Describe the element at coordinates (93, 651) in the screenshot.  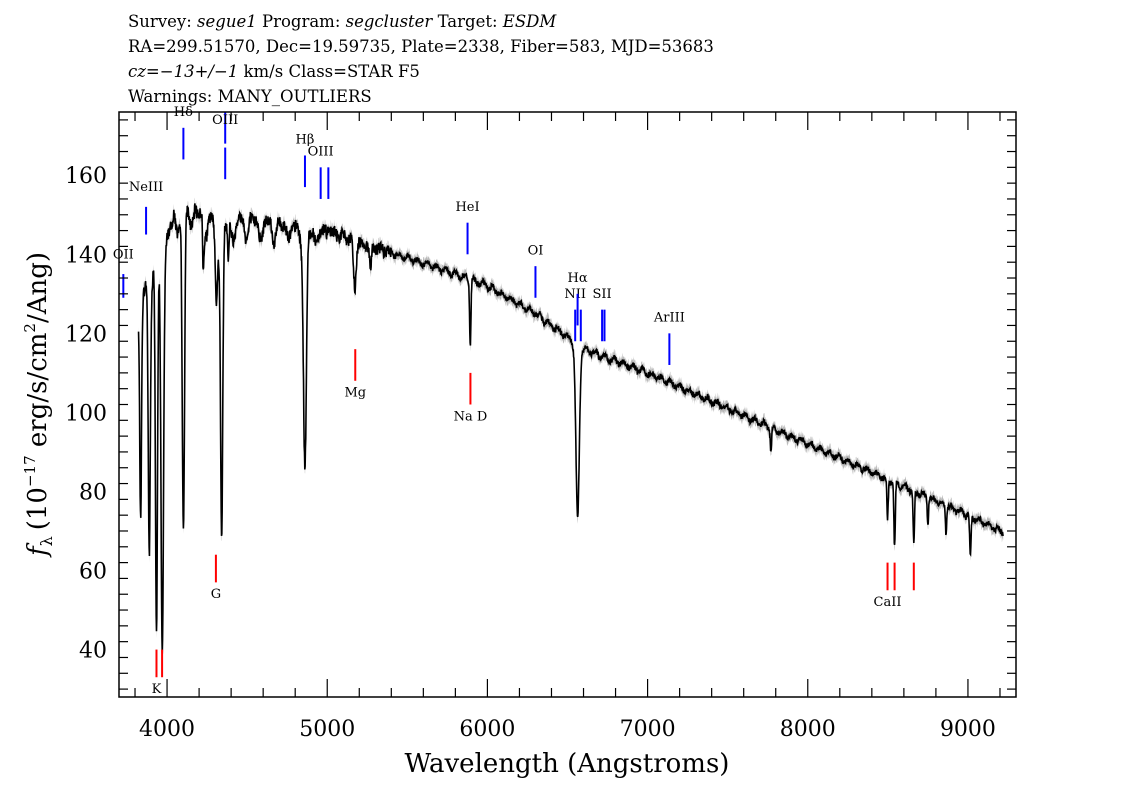
I see `y-tick-label: 40` at that location.